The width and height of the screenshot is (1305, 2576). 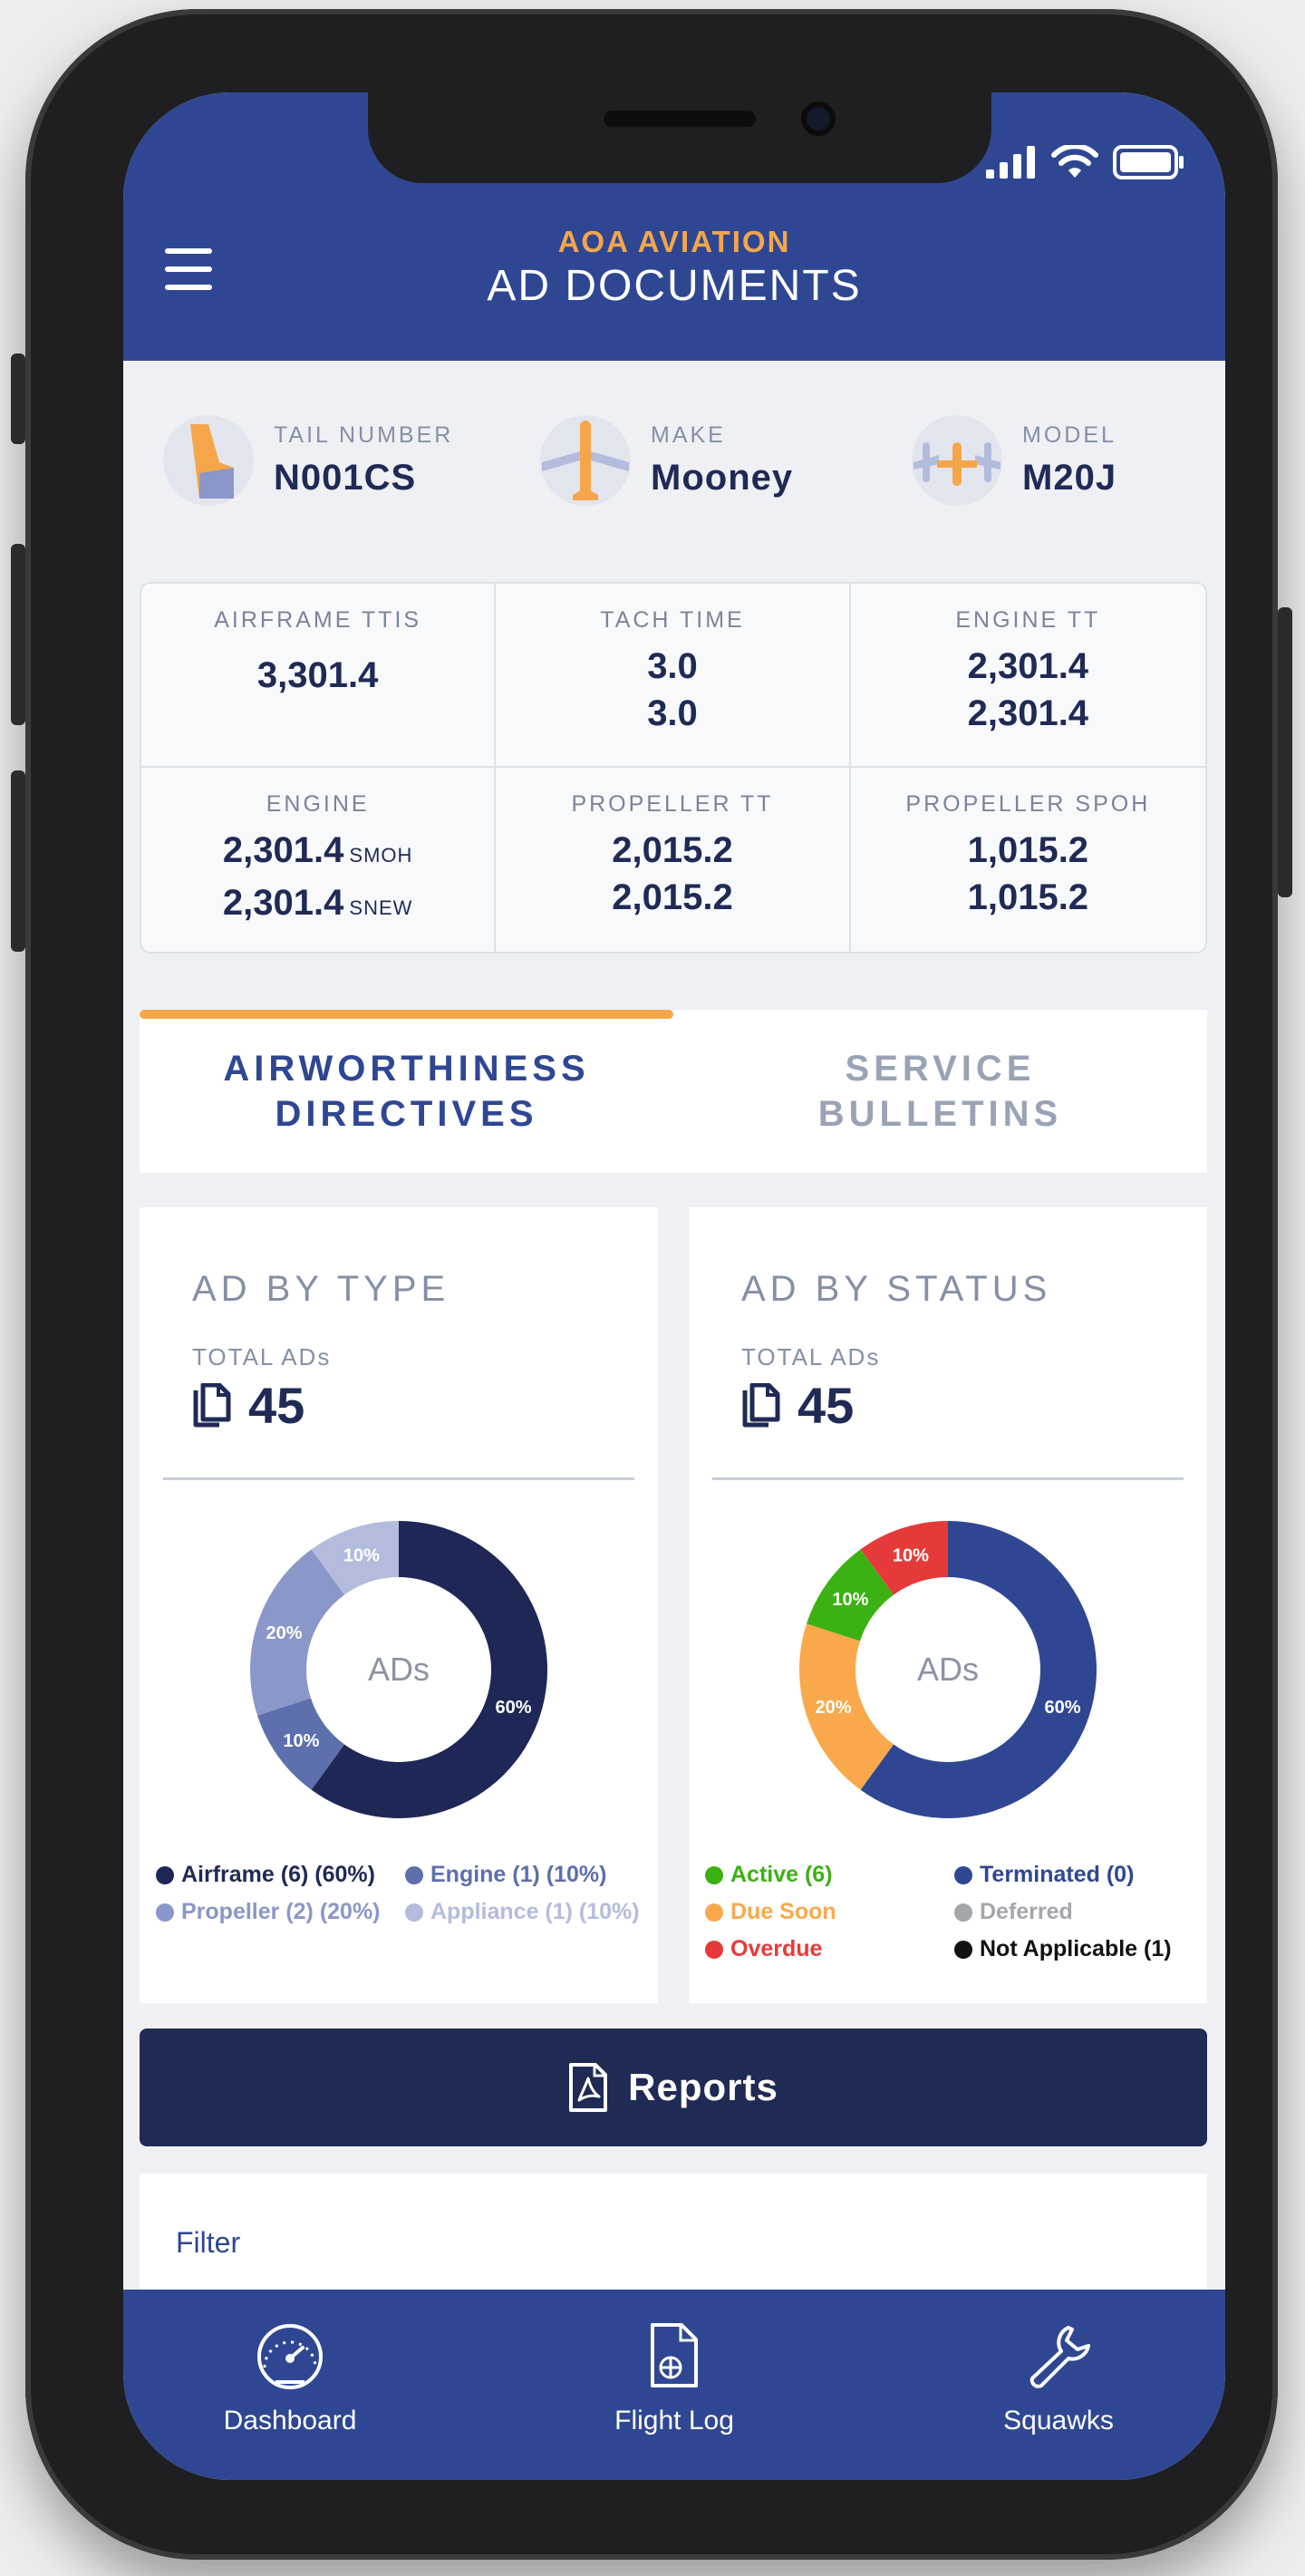 What do you see at coordinates (406, 1091) in the screenshot?
I see `tab-airworthiness-directives: AIRWORTHINESS DIRECTIVES` at bounding box center [406, 1091].